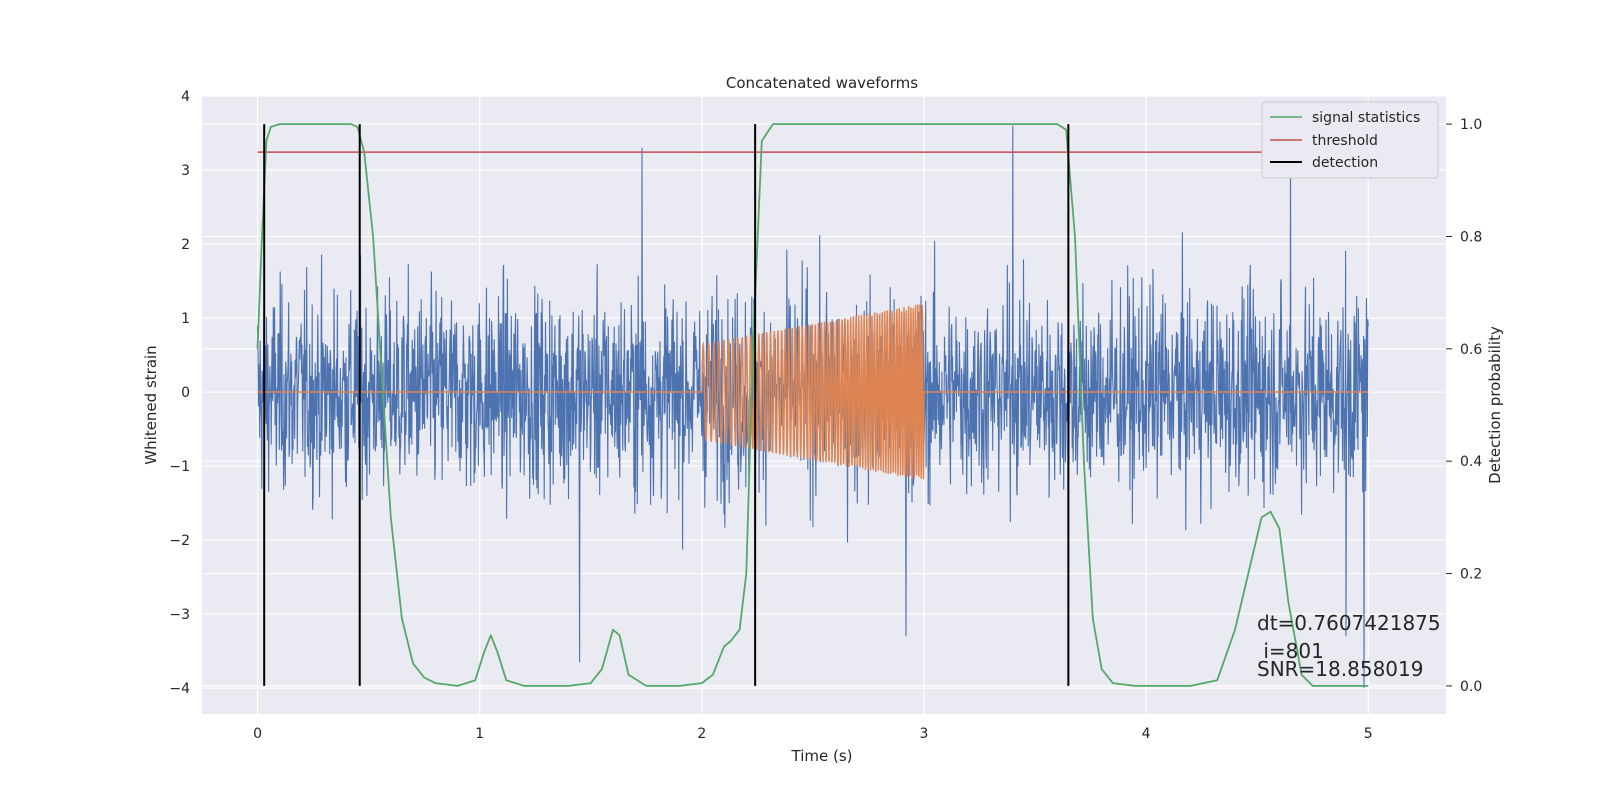  I want to click on y2-tick-label: 0.0, so click(1471, 687).